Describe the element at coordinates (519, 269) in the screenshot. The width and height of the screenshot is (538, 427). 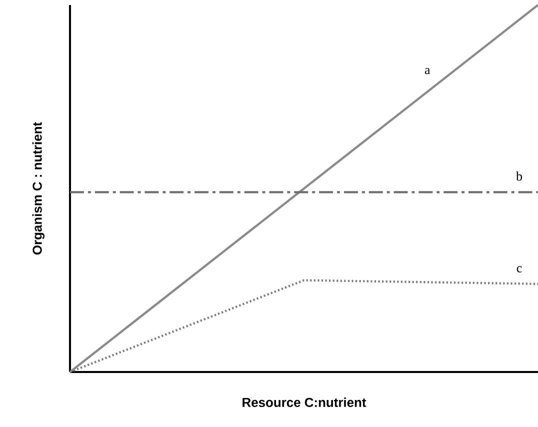
I see `series-label: c` at that location.